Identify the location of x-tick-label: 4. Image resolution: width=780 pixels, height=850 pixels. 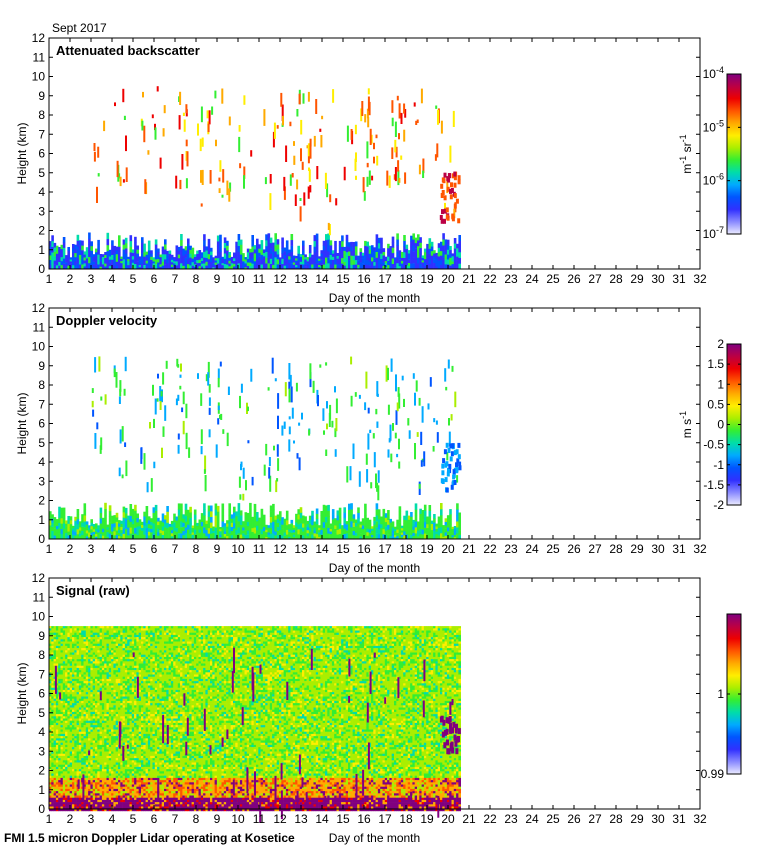
(112, 279).